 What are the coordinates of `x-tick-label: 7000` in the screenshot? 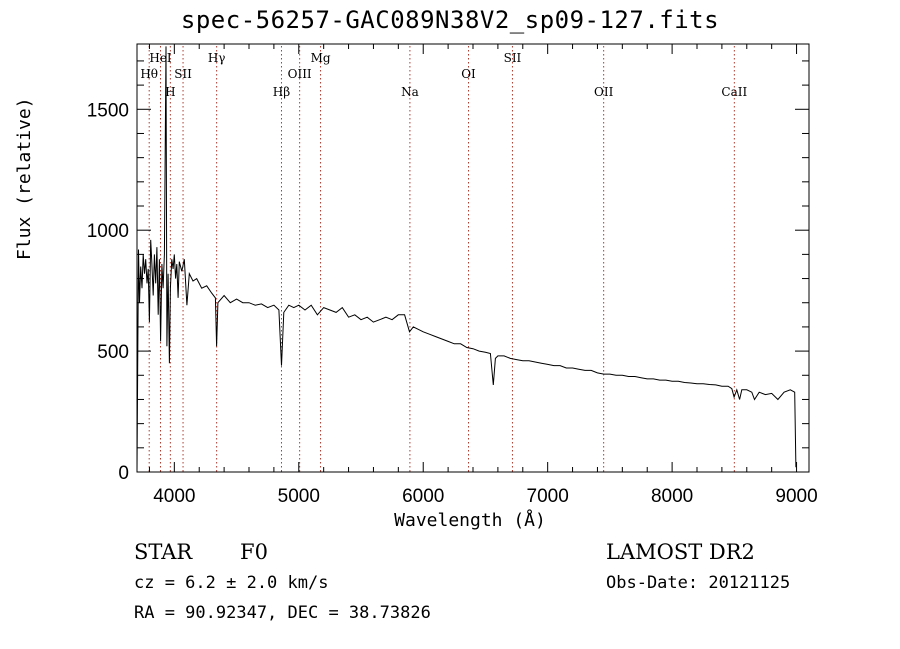 It's located at (548, 496).